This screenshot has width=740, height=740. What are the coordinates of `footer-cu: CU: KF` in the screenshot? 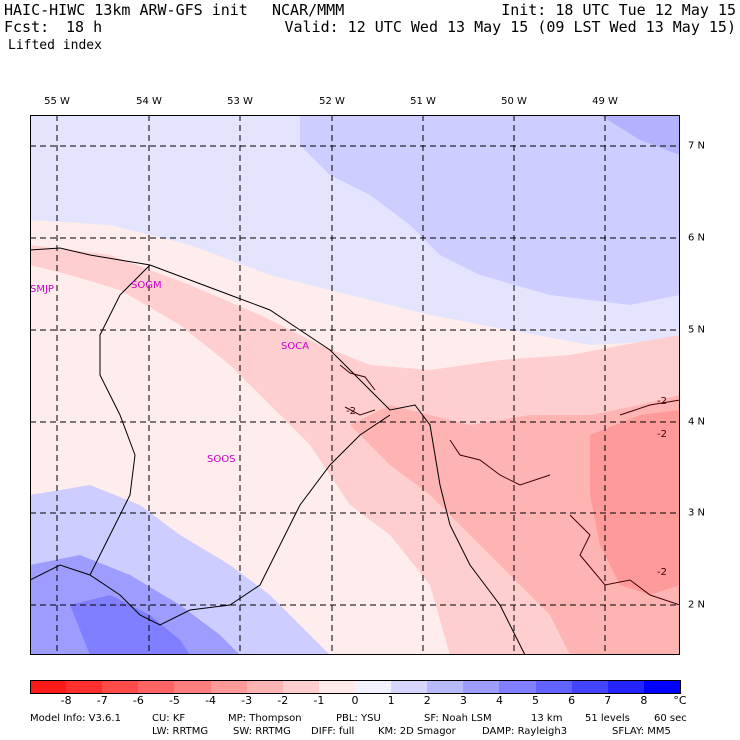 It's located at (169, 718).